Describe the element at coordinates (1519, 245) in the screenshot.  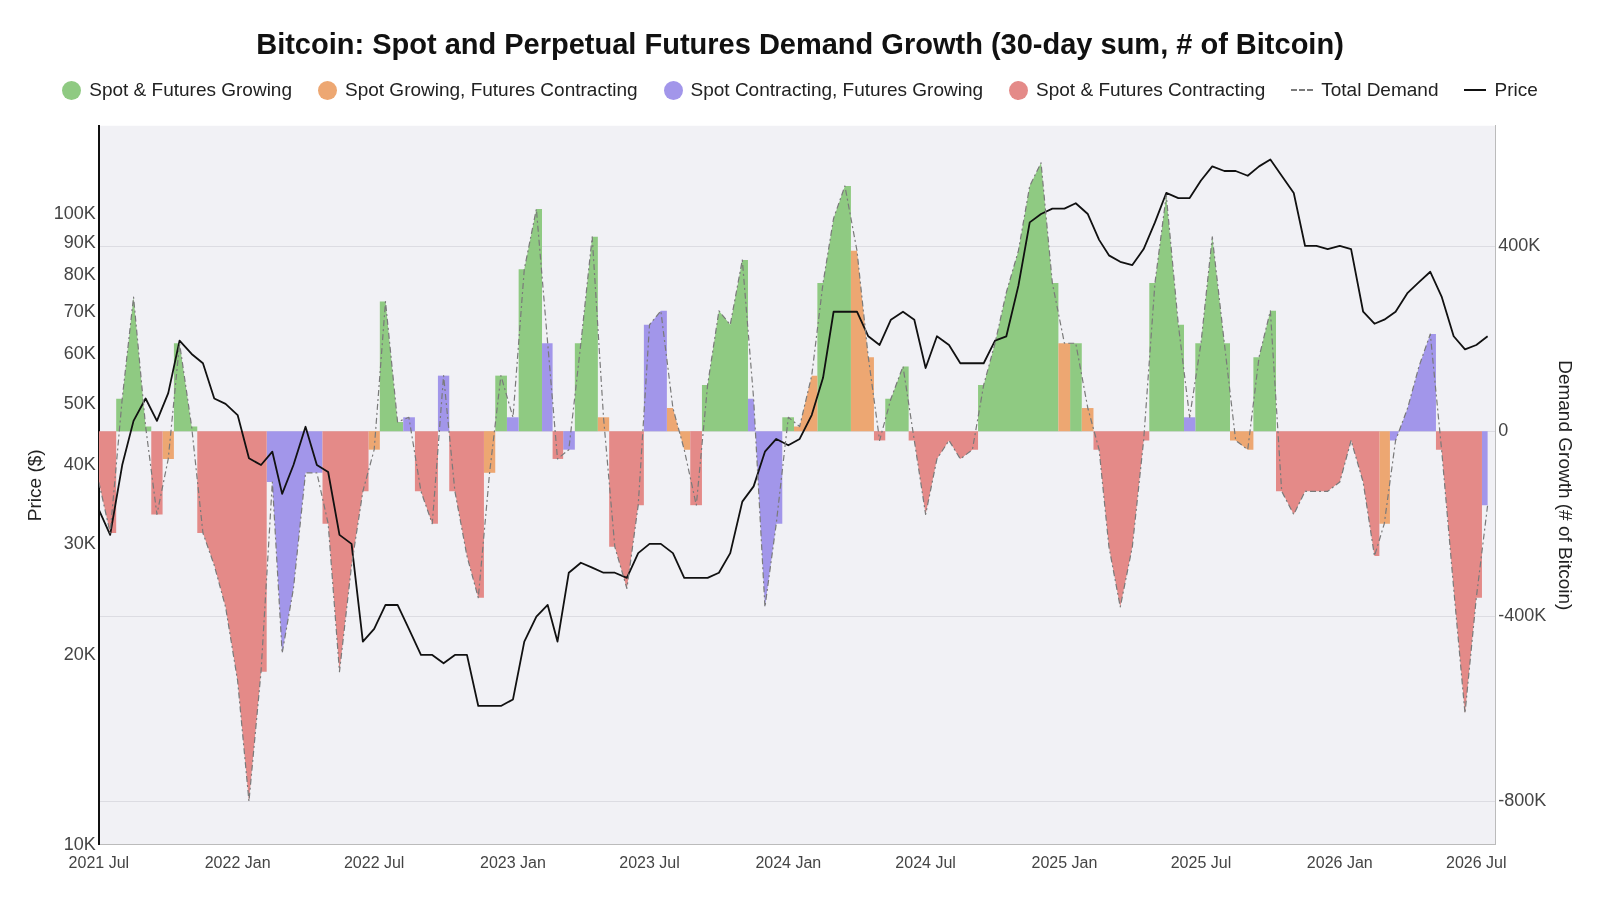
I see `y2-tick-label: 400K` at that location.